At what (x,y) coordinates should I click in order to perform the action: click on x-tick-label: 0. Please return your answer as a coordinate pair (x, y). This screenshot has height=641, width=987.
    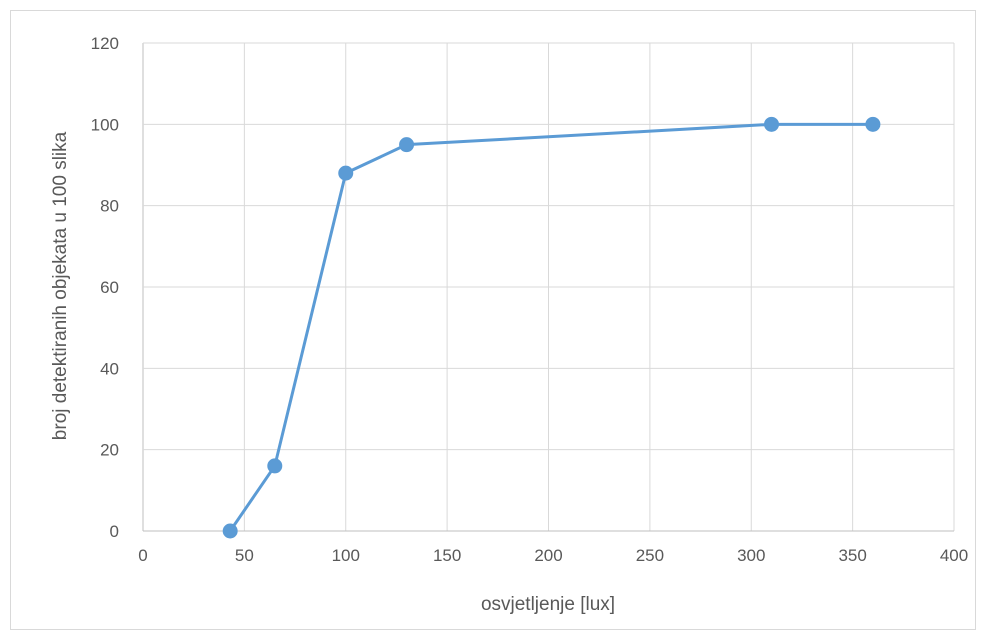
    Looking at the image, I should click on (142, 555).